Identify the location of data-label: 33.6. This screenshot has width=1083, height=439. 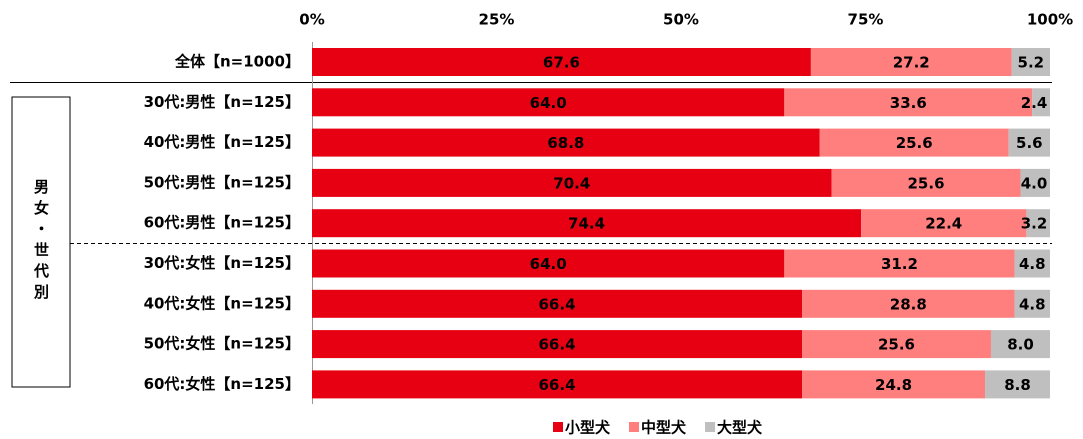
(908, 103).